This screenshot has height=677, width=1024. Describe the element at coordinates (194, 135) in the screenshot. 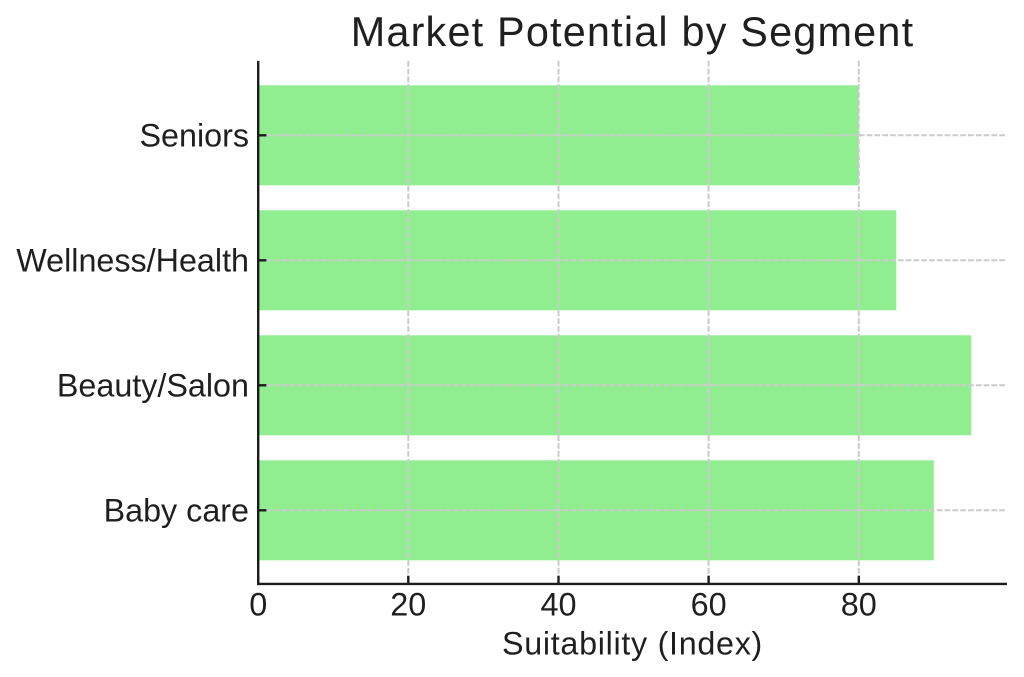

I see `svg-text: Seniors` at that location.